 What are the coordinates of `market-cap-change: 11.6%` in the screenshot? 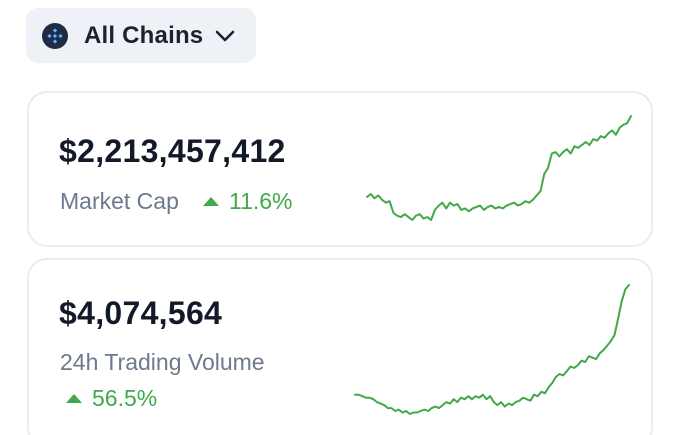 It's located at (248, 201).